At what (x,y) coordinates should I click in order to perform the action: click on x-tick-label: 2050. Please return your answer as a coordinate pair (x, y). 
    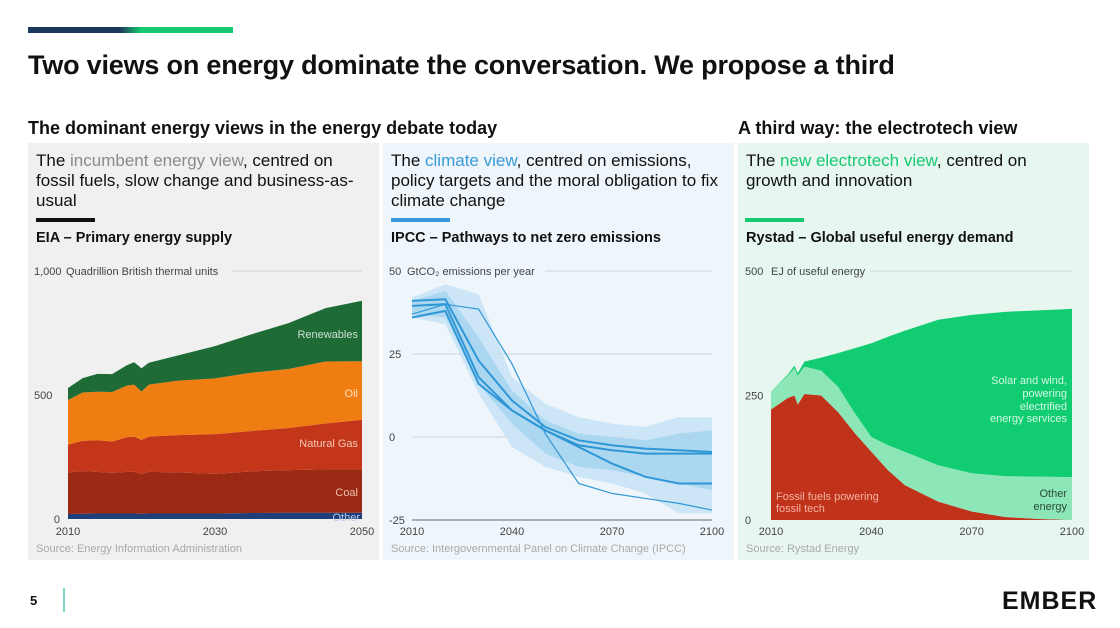
    Looking at the image, I should click on (362, 532).